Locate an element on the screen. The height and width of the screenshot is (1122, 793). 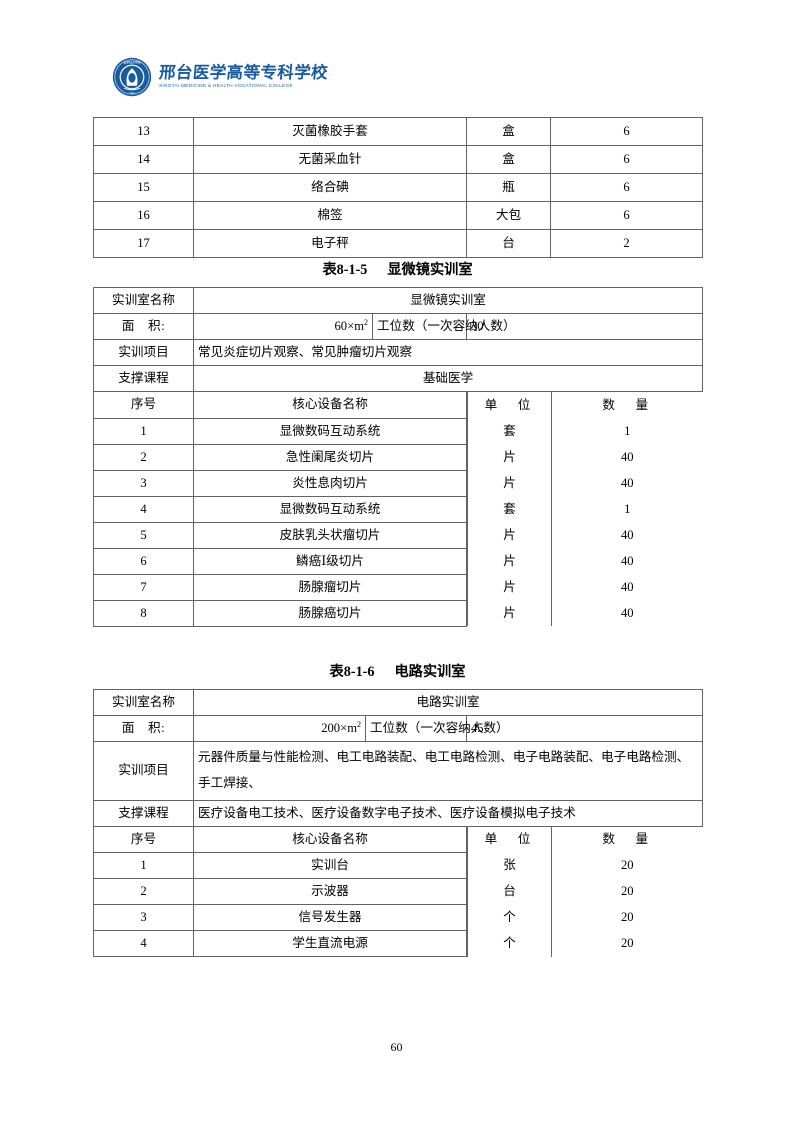
table-row: 16 棉签 大包 6 is located at coordinates (398, 215).